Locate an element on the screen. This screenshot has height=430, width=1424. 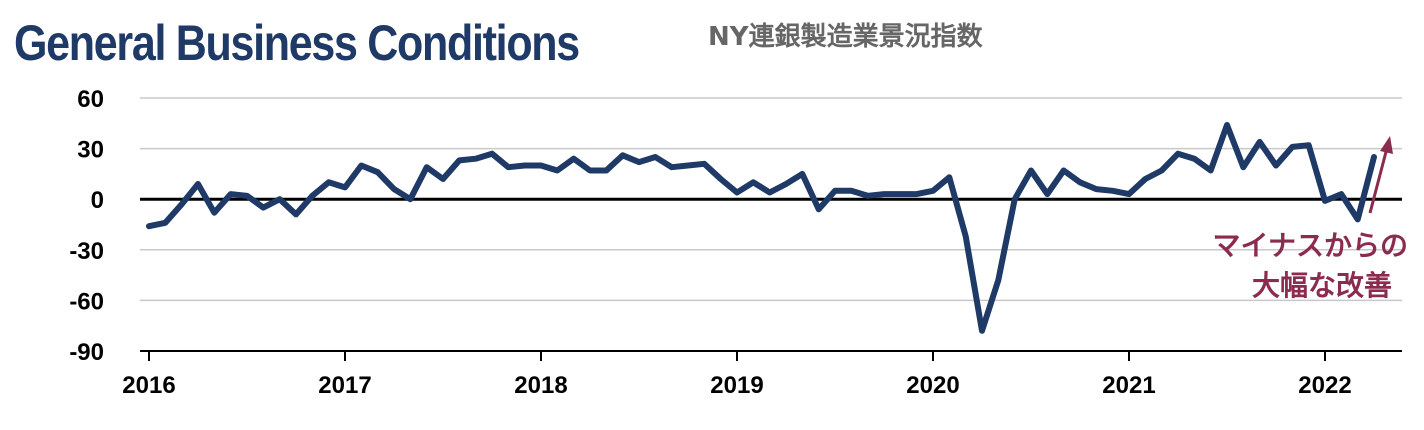
chart-title-row: General Business Conditions is located at coordinates (342, 44).